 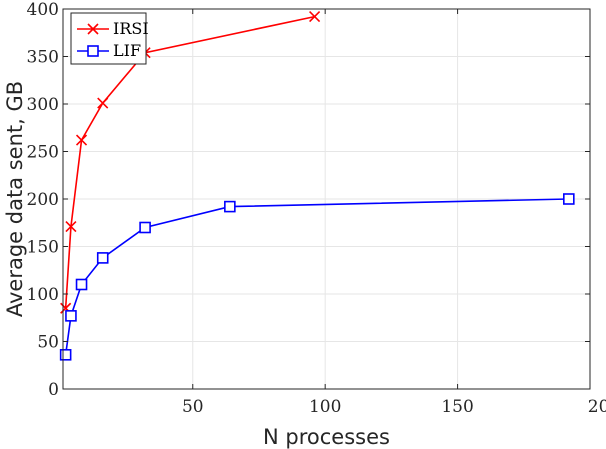 What do you see at coordinates (597, 407) in the screenshot?
I see `x-tick-label: 200` at bounding box center [597, 407].